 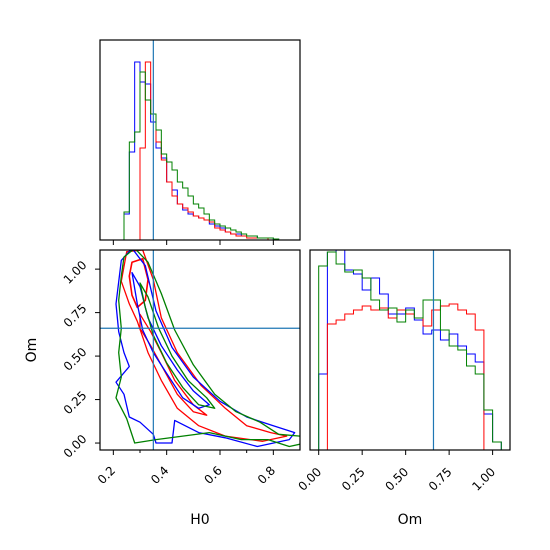 I want to click on om-hist-frame, so click(x=410, y=350).